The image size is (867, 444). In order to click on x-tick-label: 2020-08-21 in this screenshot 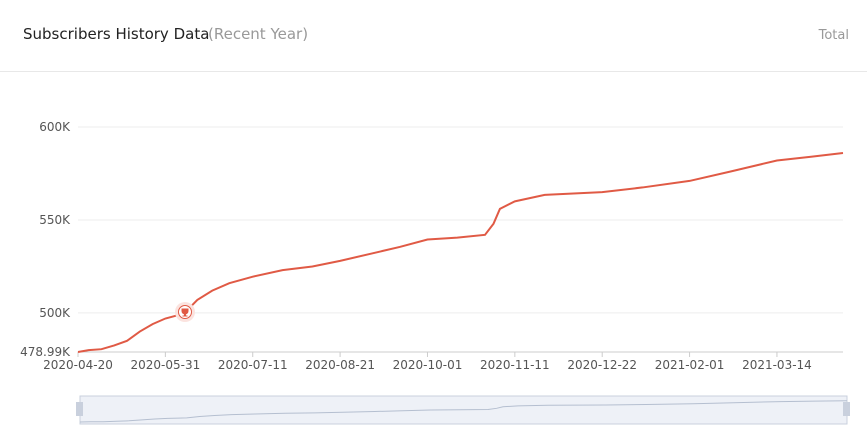, I will do `click(340, 365)`.